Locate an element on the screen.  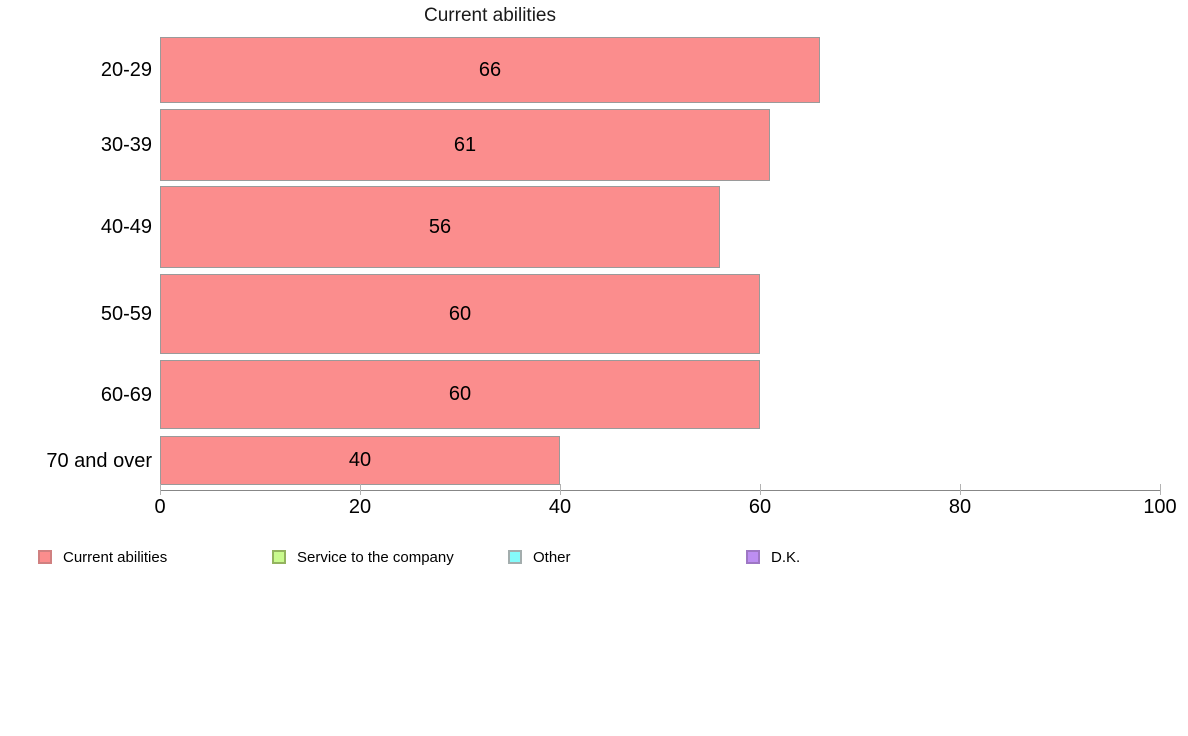
category-label: 70 and over is located at coordinates (99, 460).